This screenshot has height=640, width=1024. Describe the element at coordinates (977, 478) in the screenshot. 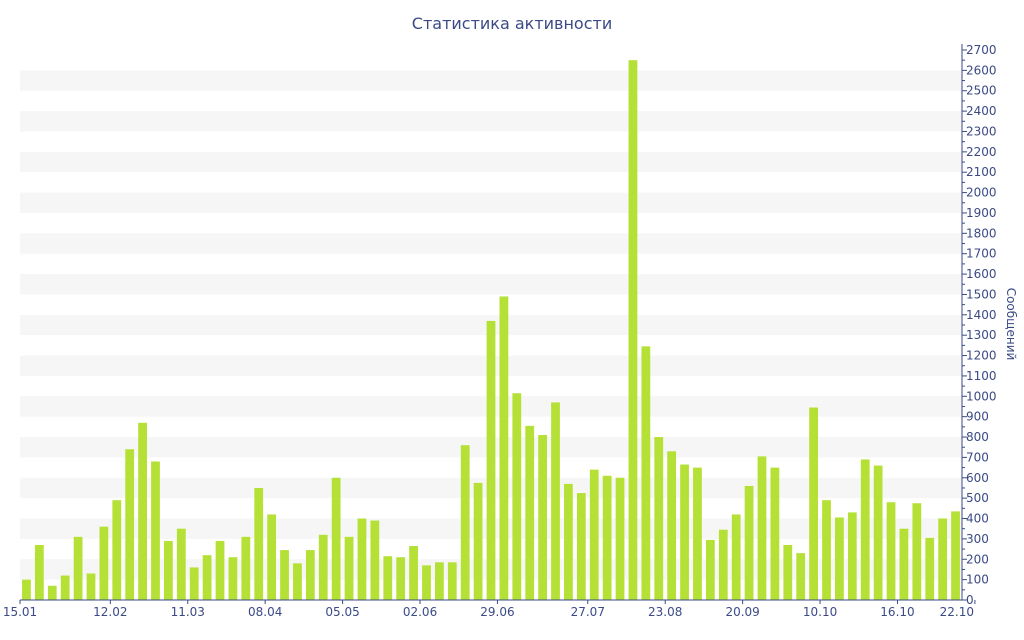

I see `y-tick-label: 600` at that location.